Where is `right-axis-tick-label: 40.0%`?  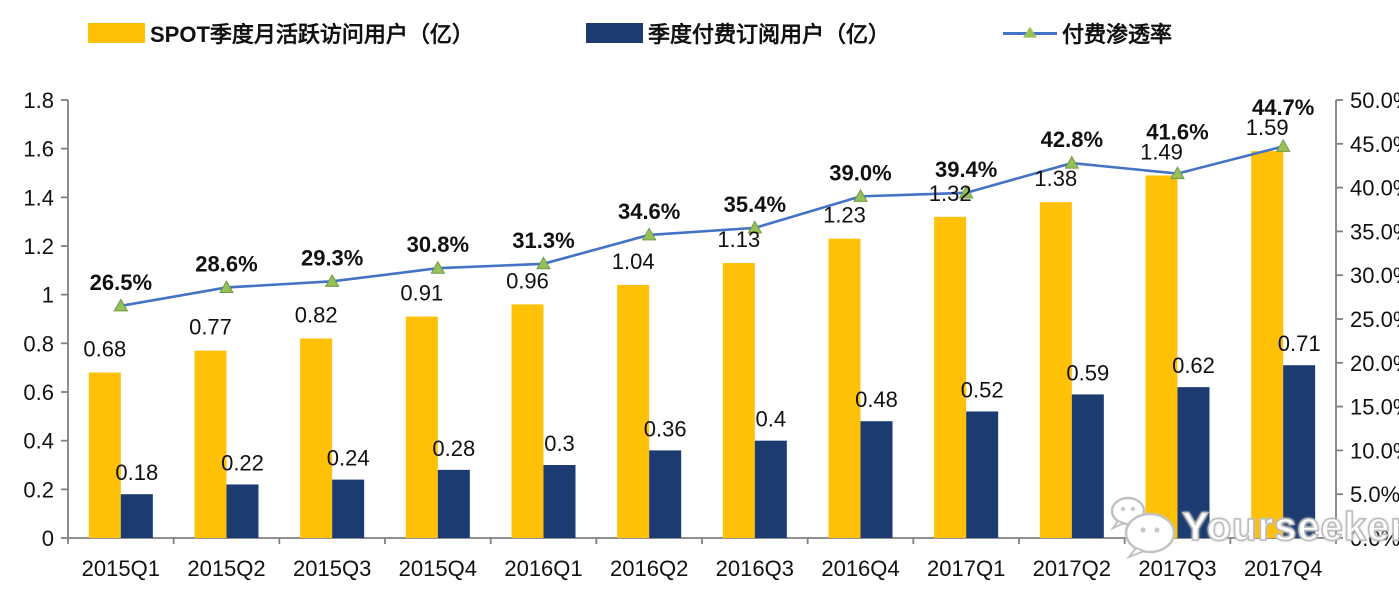
right-axis-tick-label: 40.0% is located at coordinates (1374, 188).